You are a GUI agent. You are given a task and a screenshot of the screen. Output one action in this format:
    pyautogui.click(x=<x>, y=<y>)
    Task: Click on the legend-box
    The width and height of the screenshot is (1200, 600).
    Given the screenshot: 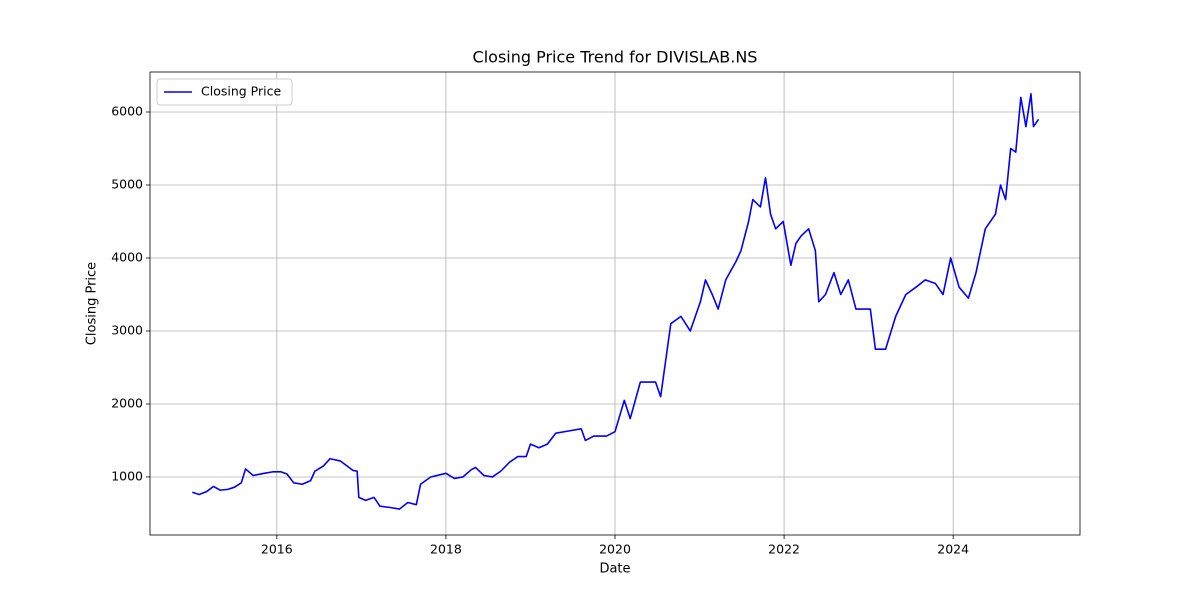 What is the action you would take?
    pyautogui.click(x=224, y=92)
    